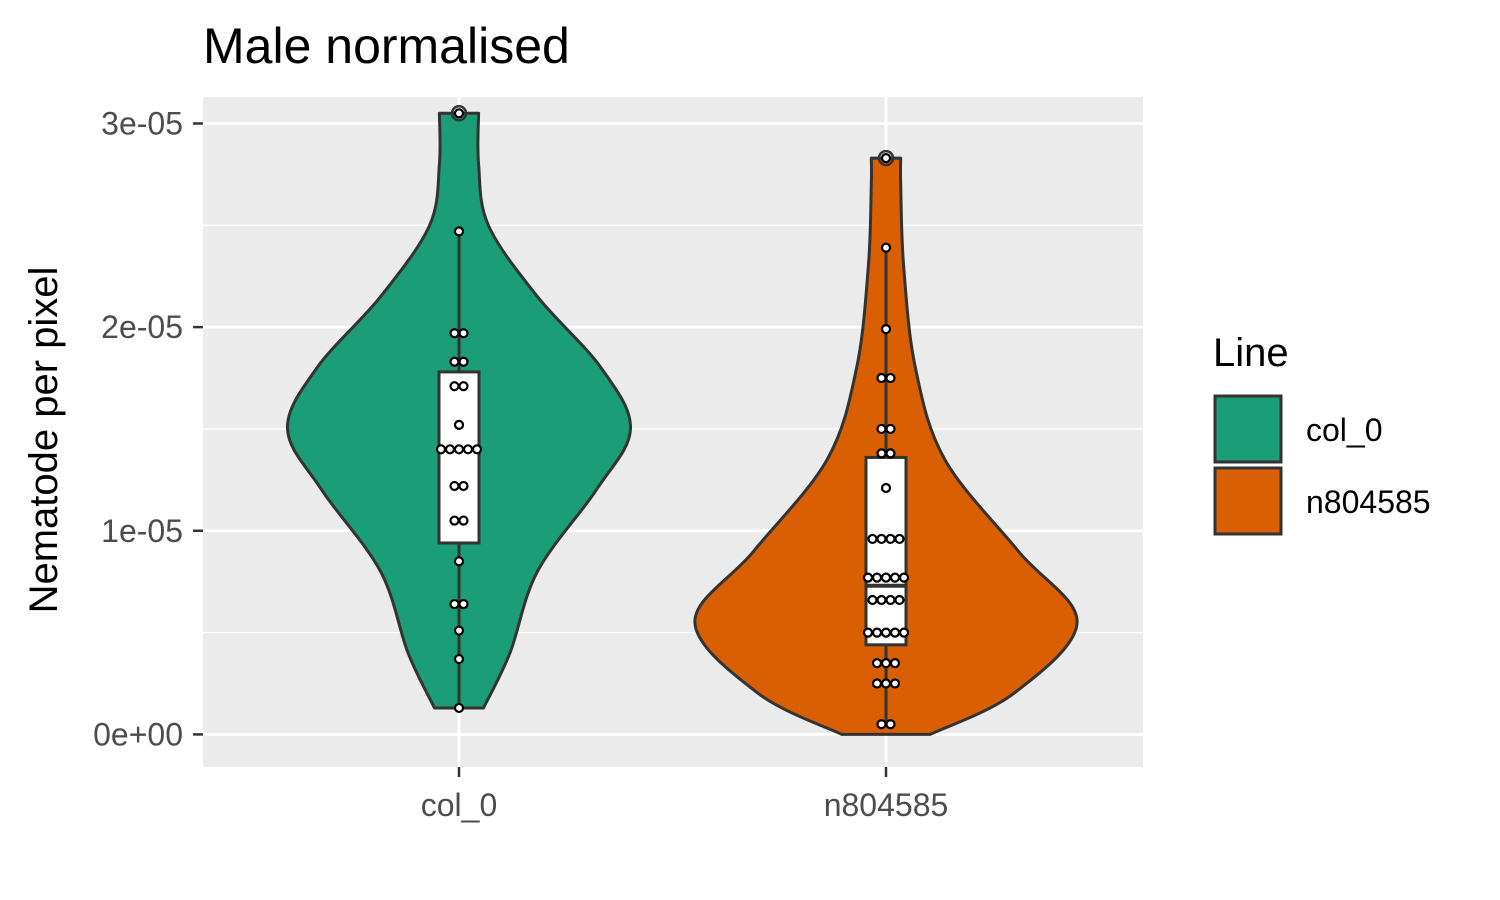 The width and height of the screenshot is (1500, 900). I want to click on y-tick-label: 0e+00, so click(138, 734).